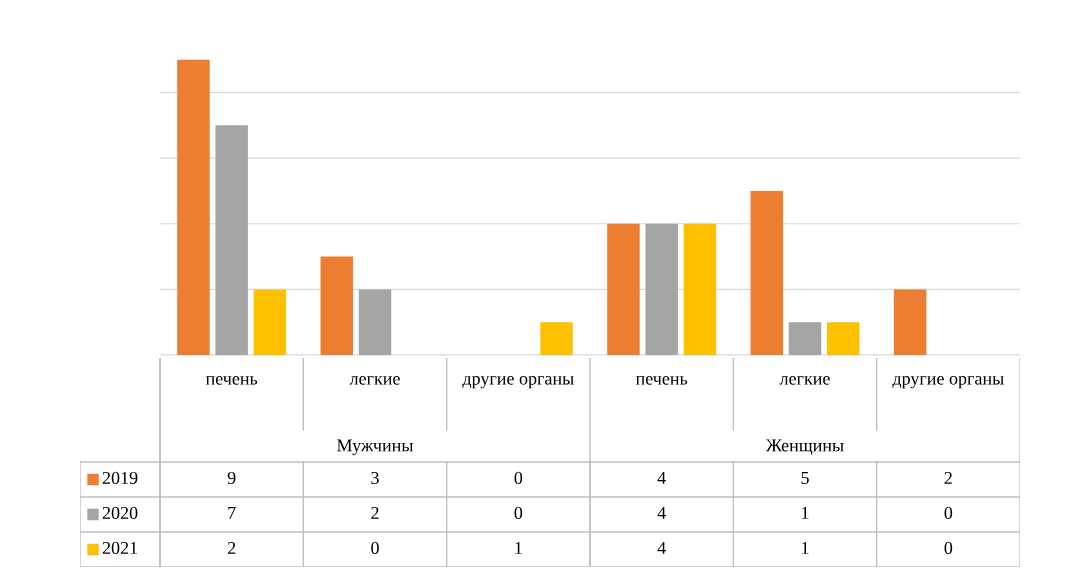 Image resolution: width=1066 pixels, height=577 pixels. I want to click on legend-label: 2021, so click(120, 548).